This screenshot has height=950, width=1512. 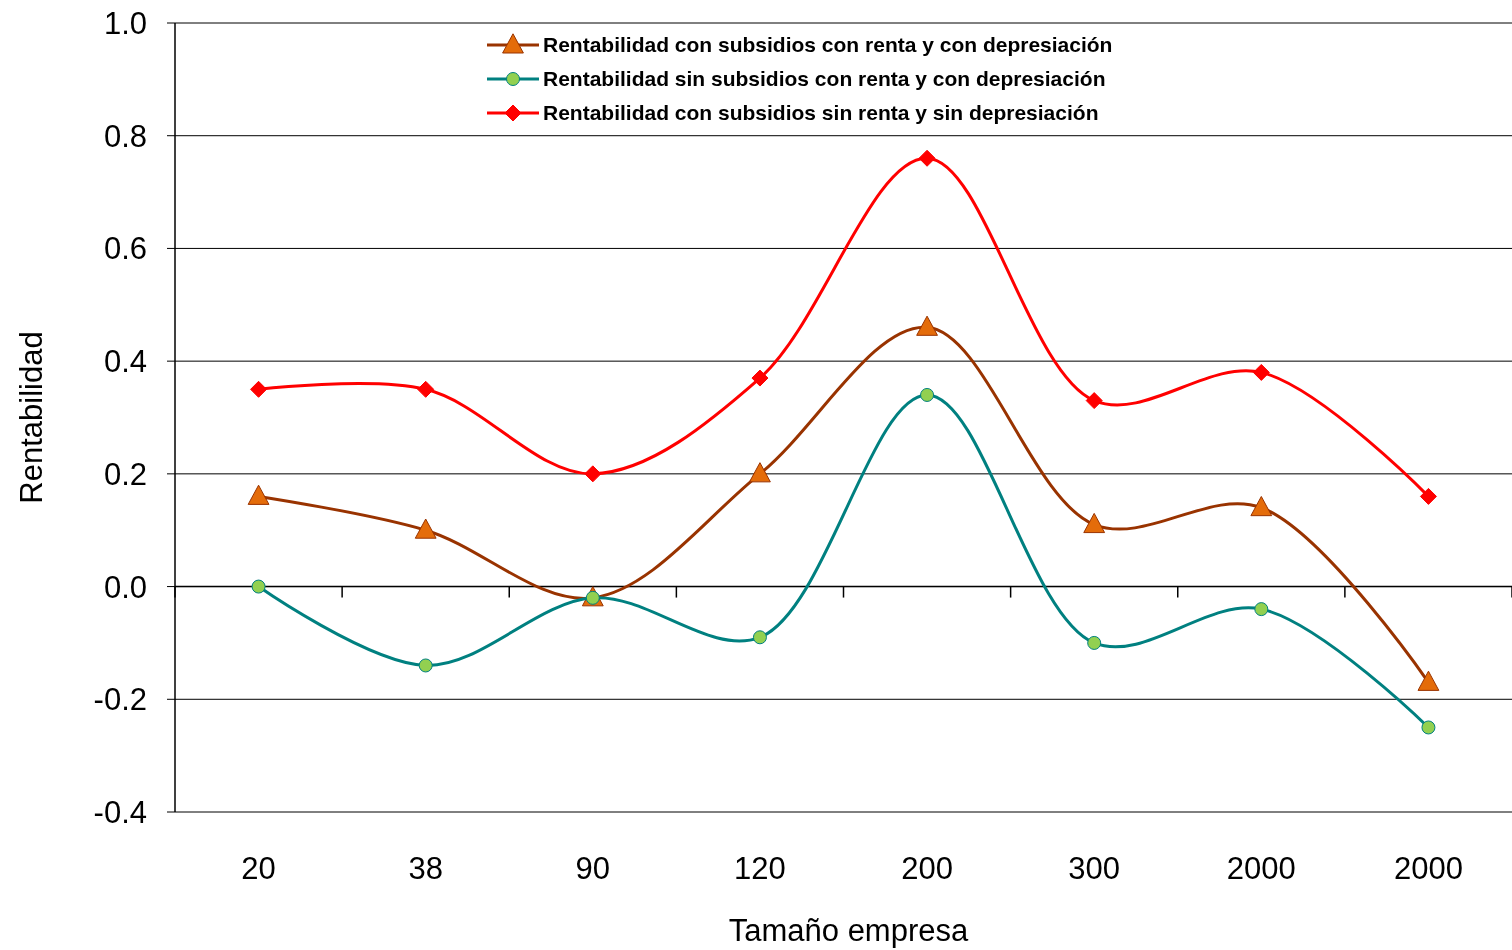 What do you see at coordinates (258, 868) in the screenshot?
I see `x-tick-label: 20` at bounding box center [258, 868].